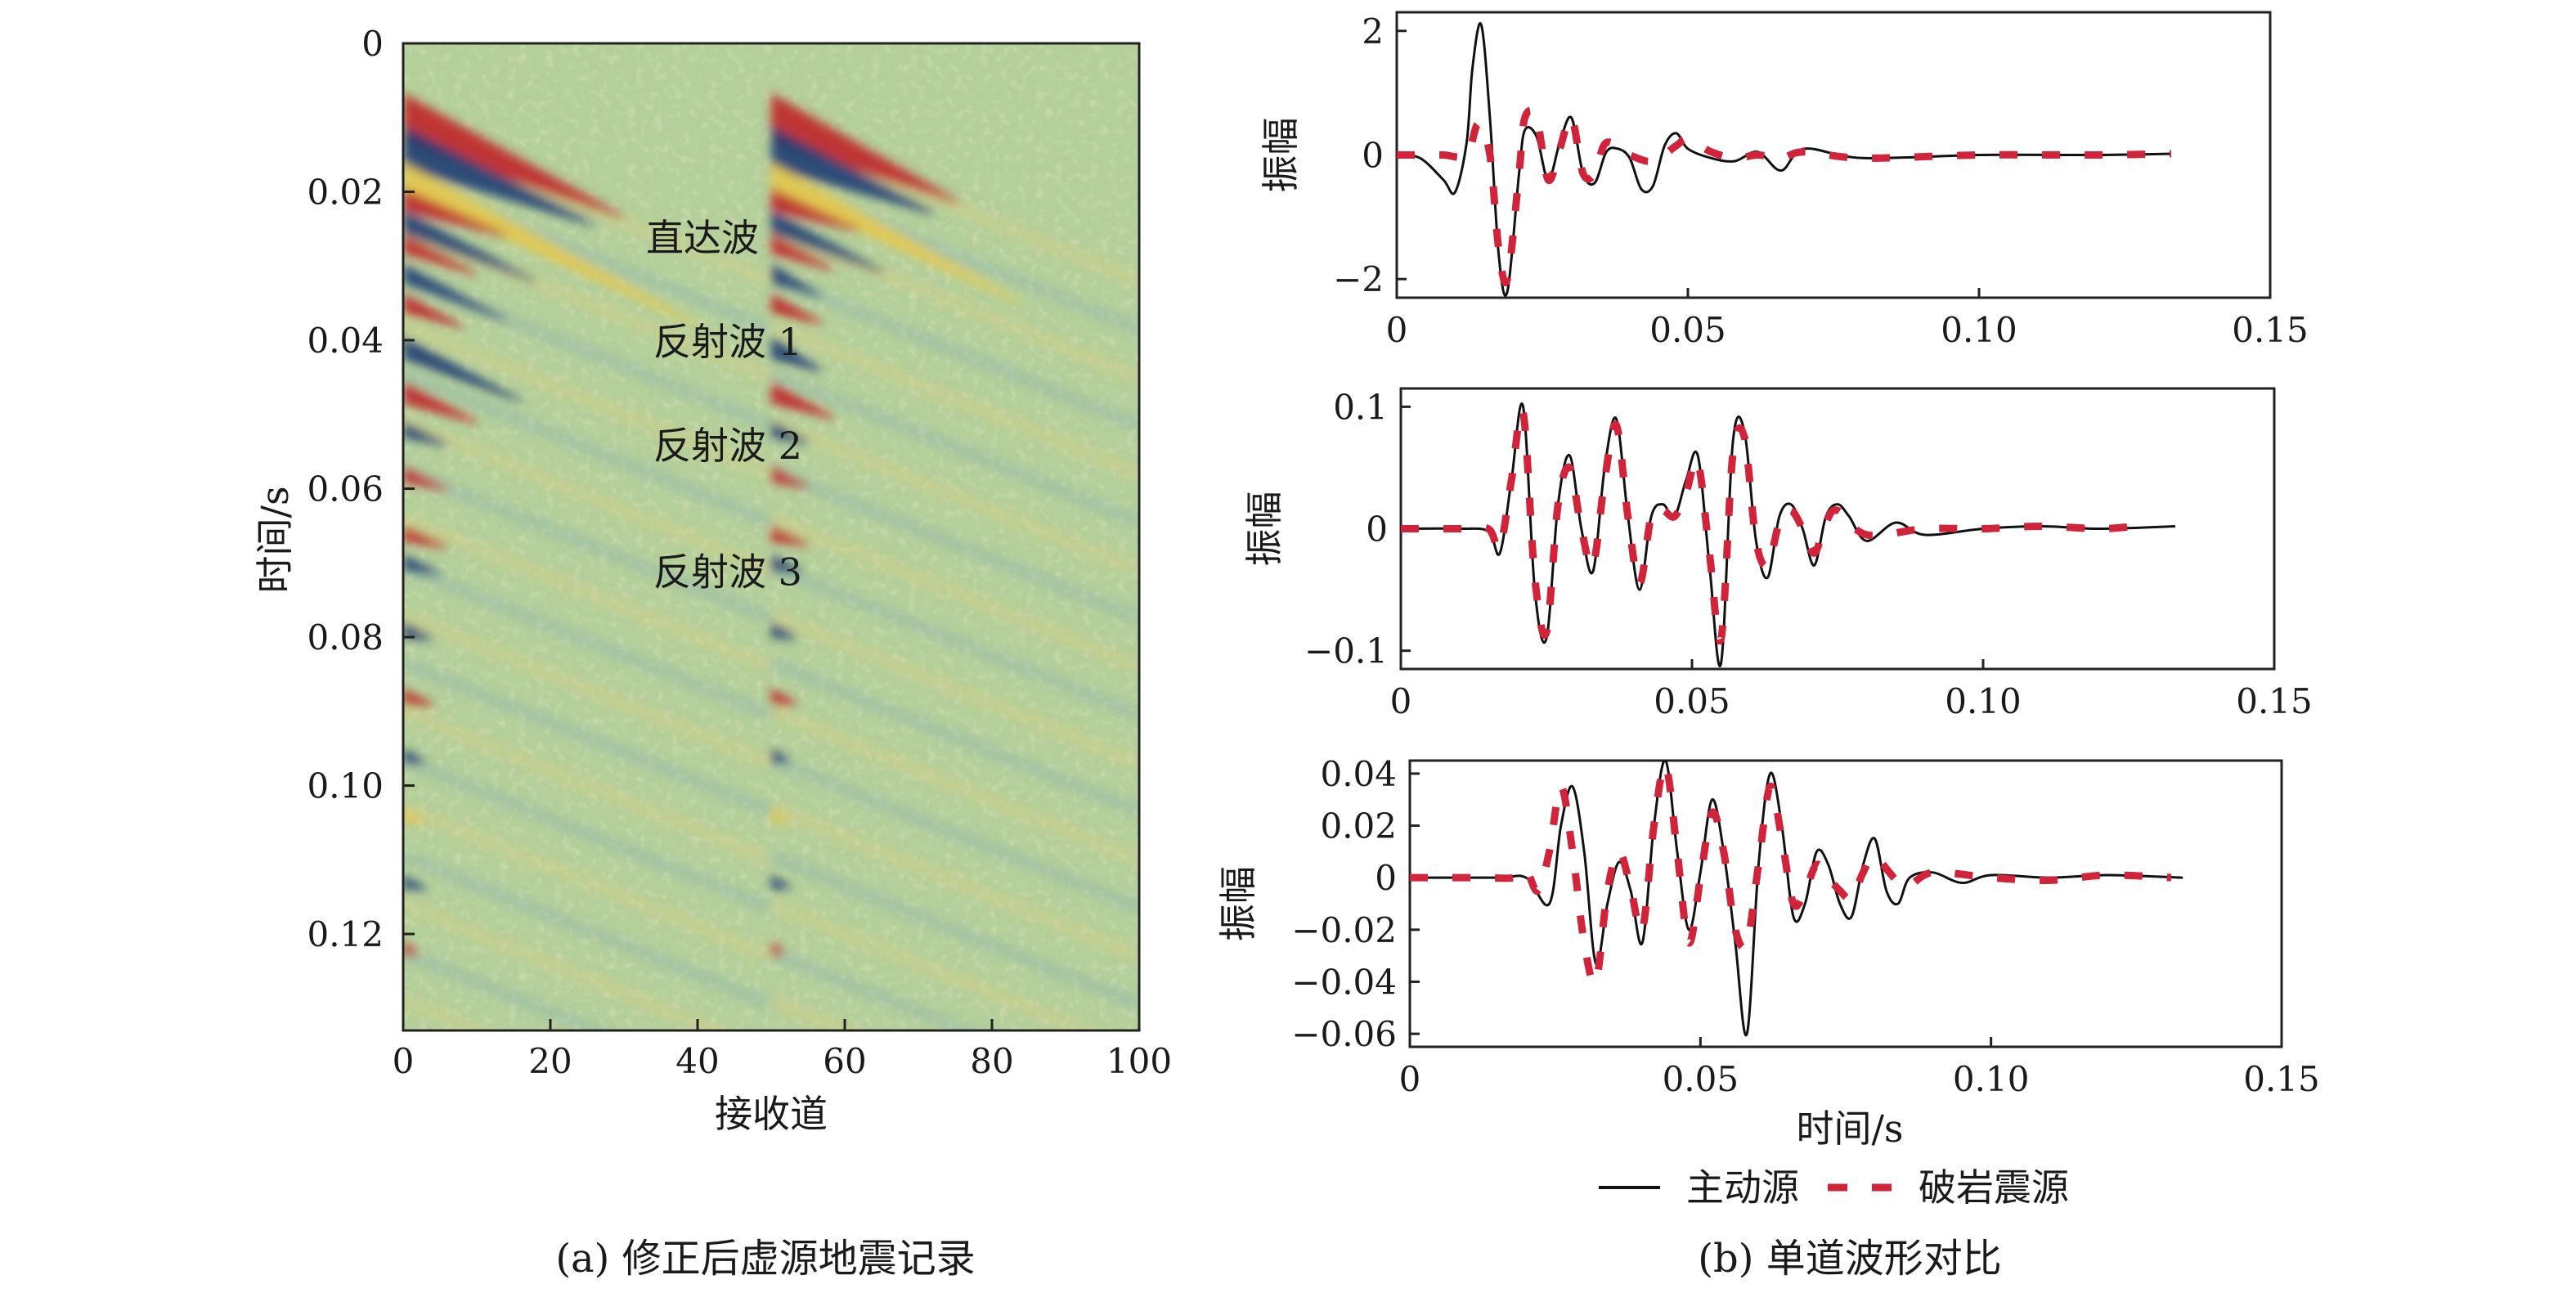  What do you see at coordinates (404, 1061) in the screenshot?
I see `heatmap-xtick-label: 0` at bounding box center [404, 1061].